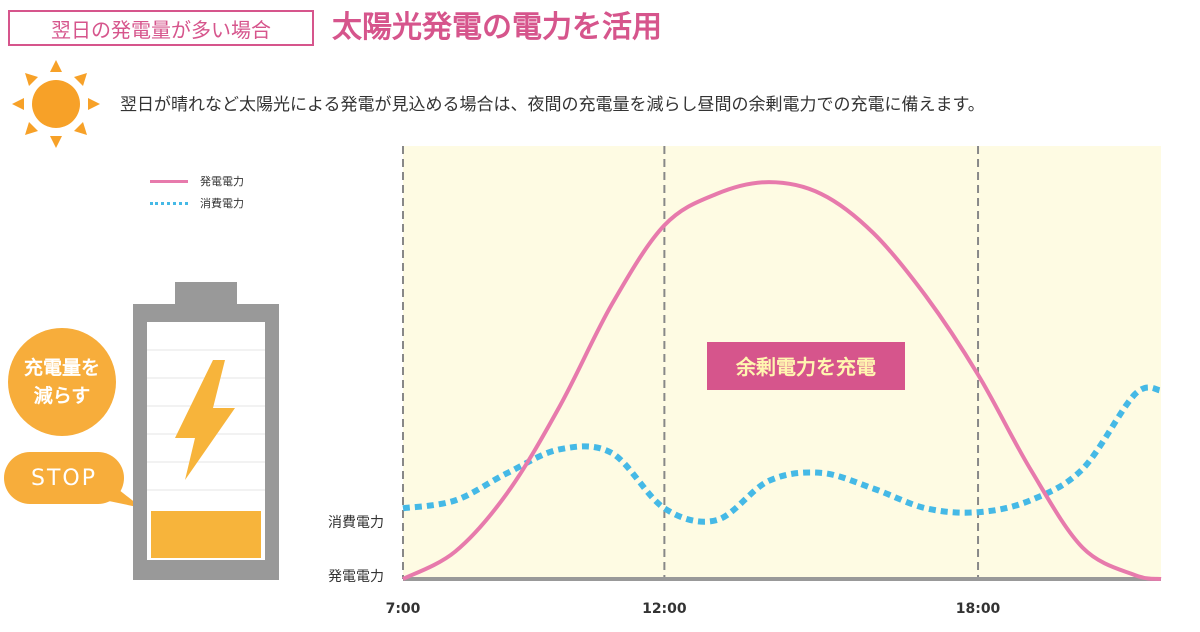  Describe the element at coordinates (403, 609) in the screenshot. I see `x-tick-label-0: 7:00` at that location.